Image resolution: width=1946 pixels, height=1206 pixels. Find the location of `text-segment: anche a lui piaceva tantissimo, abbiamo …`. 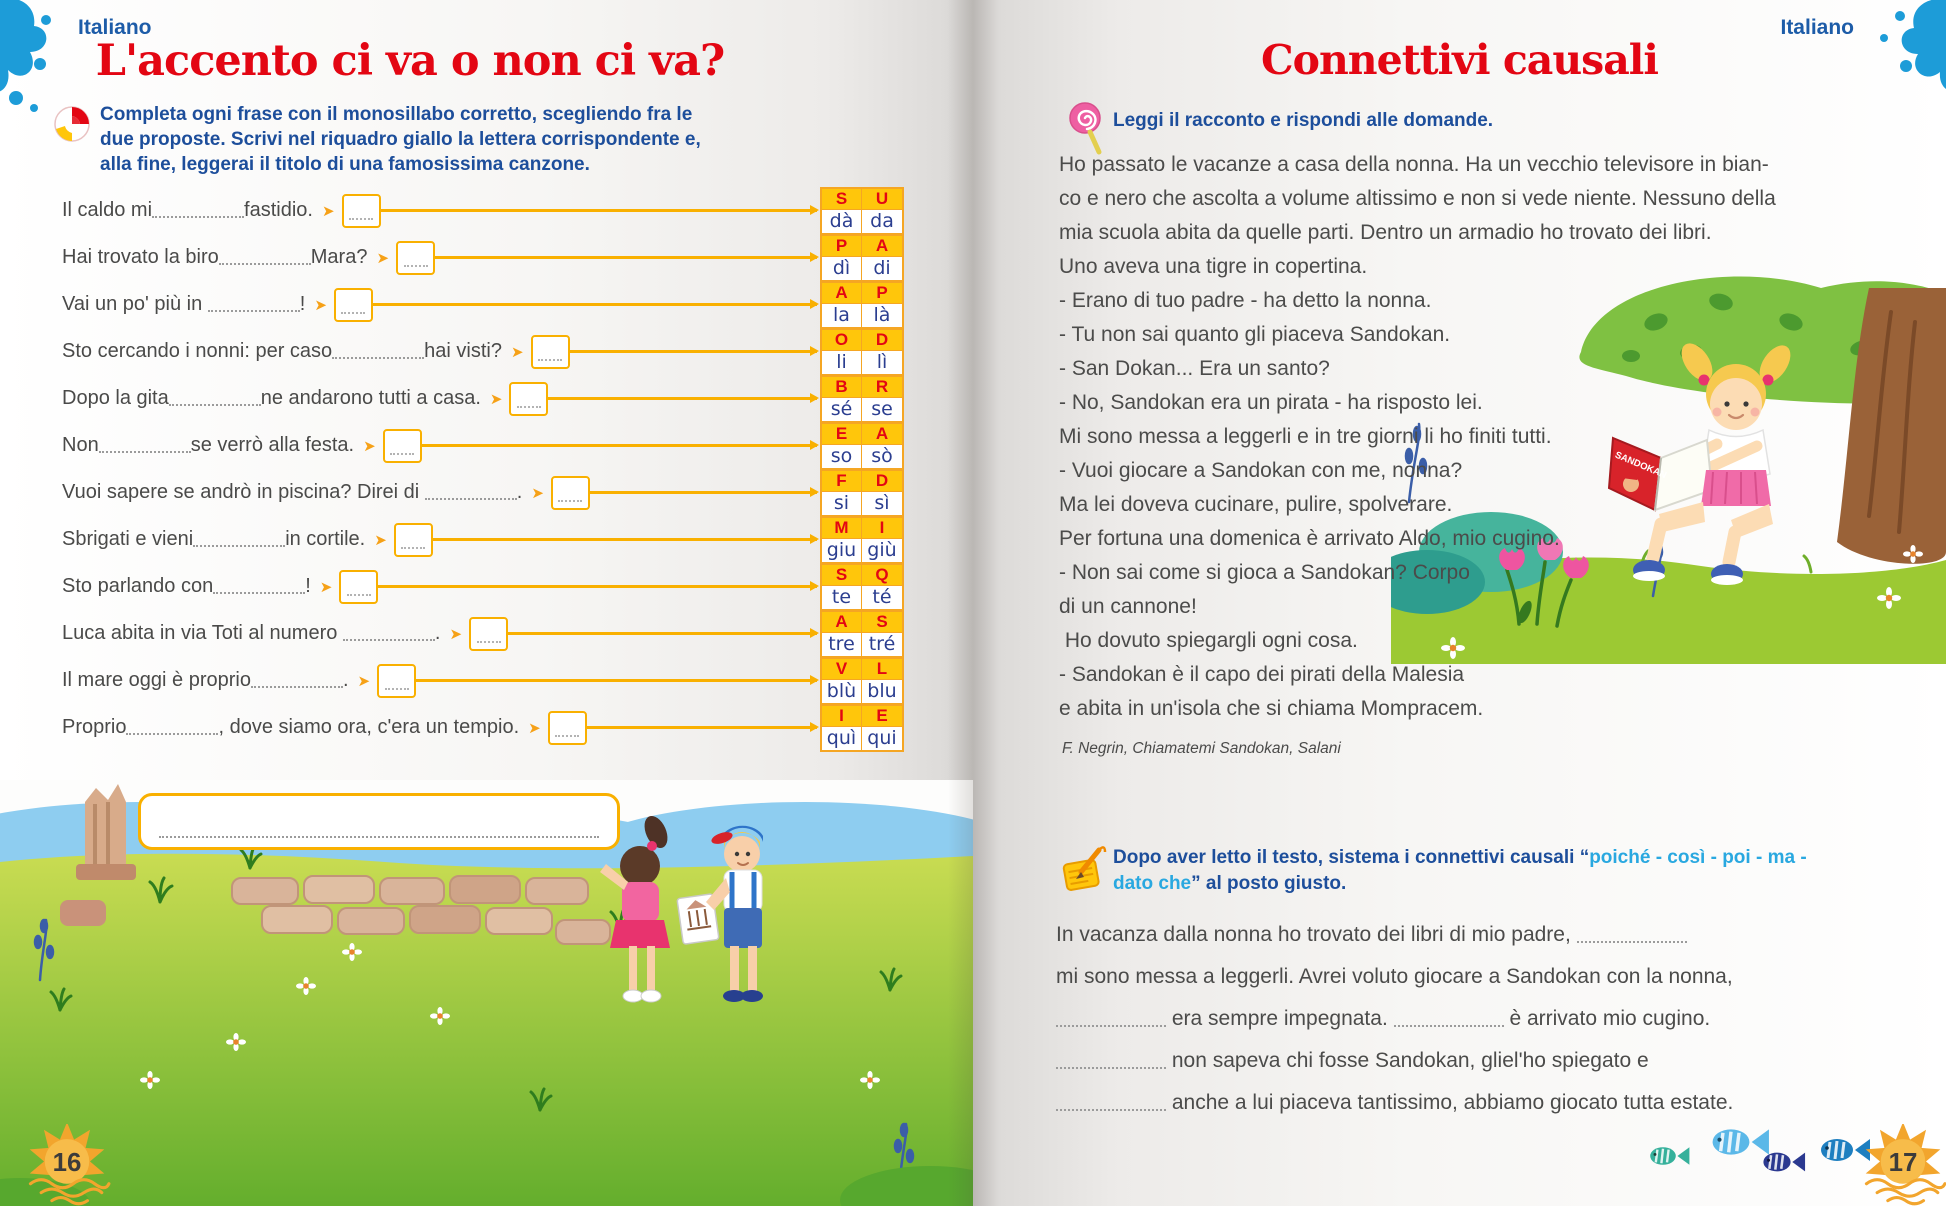

text-segment: anche a lui piaceva tantissimo, abbiamo … is located at coordinates (1450, 1102).